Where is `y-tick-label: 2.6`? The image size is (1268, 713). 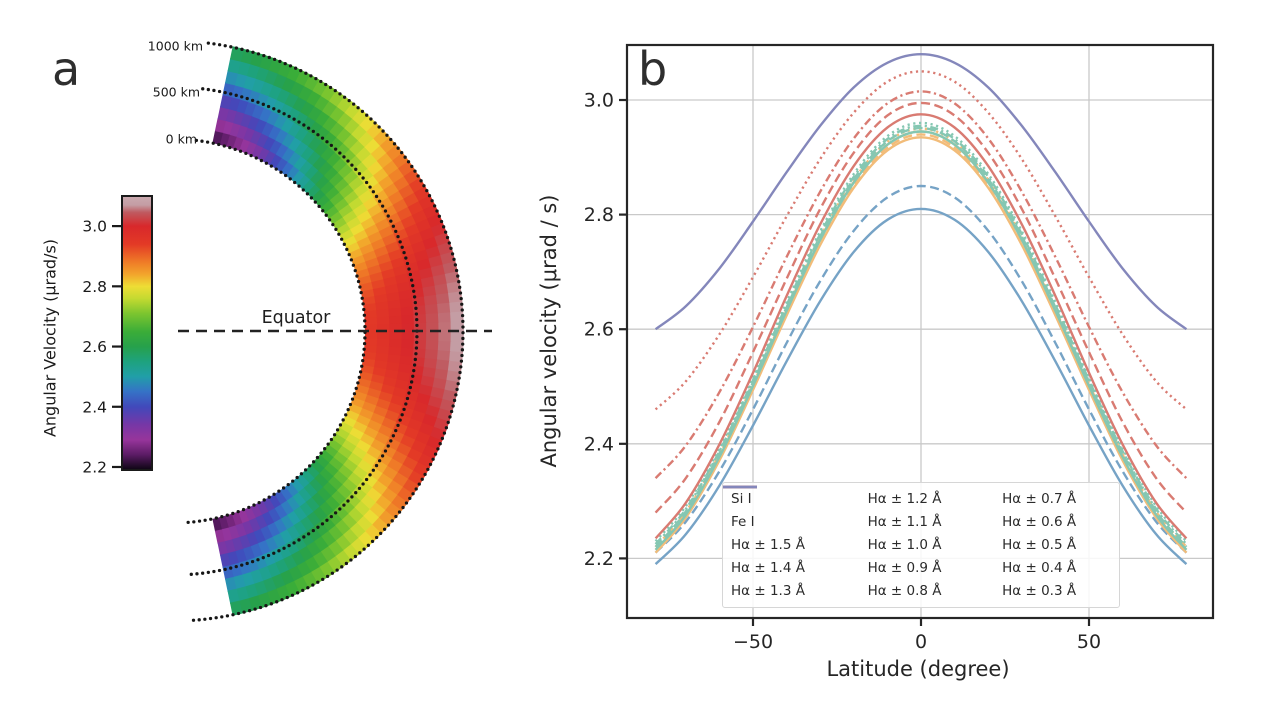 y-tick-label: 2.6 is located at coordinates (599, 330).